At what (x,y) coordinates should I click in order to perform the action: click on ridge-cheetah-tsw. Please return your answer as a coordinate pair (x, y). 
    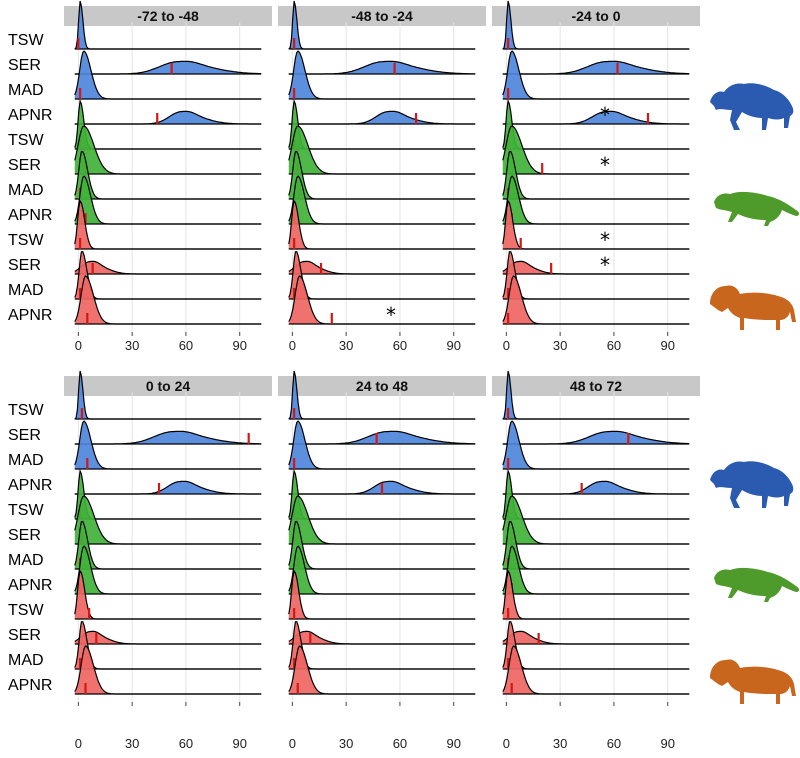
    Looking at the image, I should click on (168, 494).